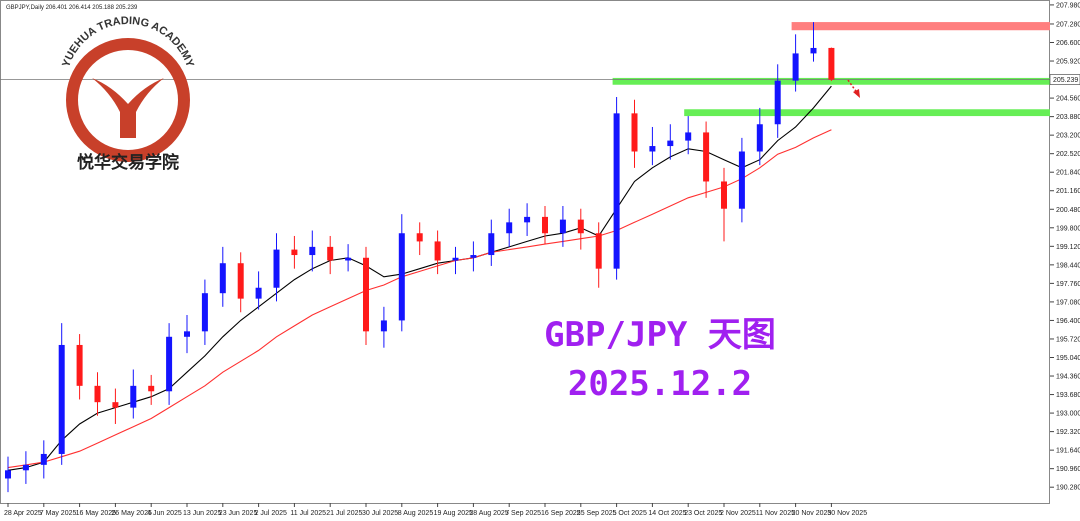 This screenshot has width=1080, height=521. What do you see at coordinates (488, 513) in the screenshot?
I see `x-tick-label: 28 Aug 2025` at bounding box center [488, 513].